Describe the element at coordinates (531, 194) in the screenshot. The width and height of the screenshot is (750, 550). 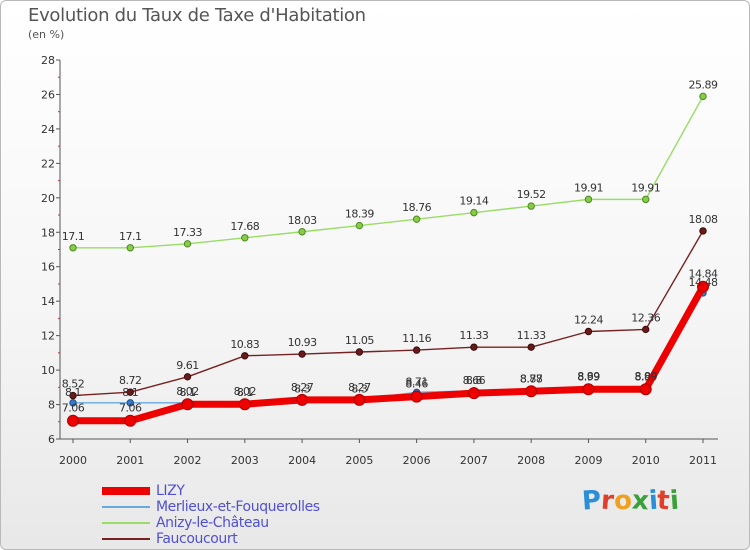
I see `data-label: 19.52` at that location.